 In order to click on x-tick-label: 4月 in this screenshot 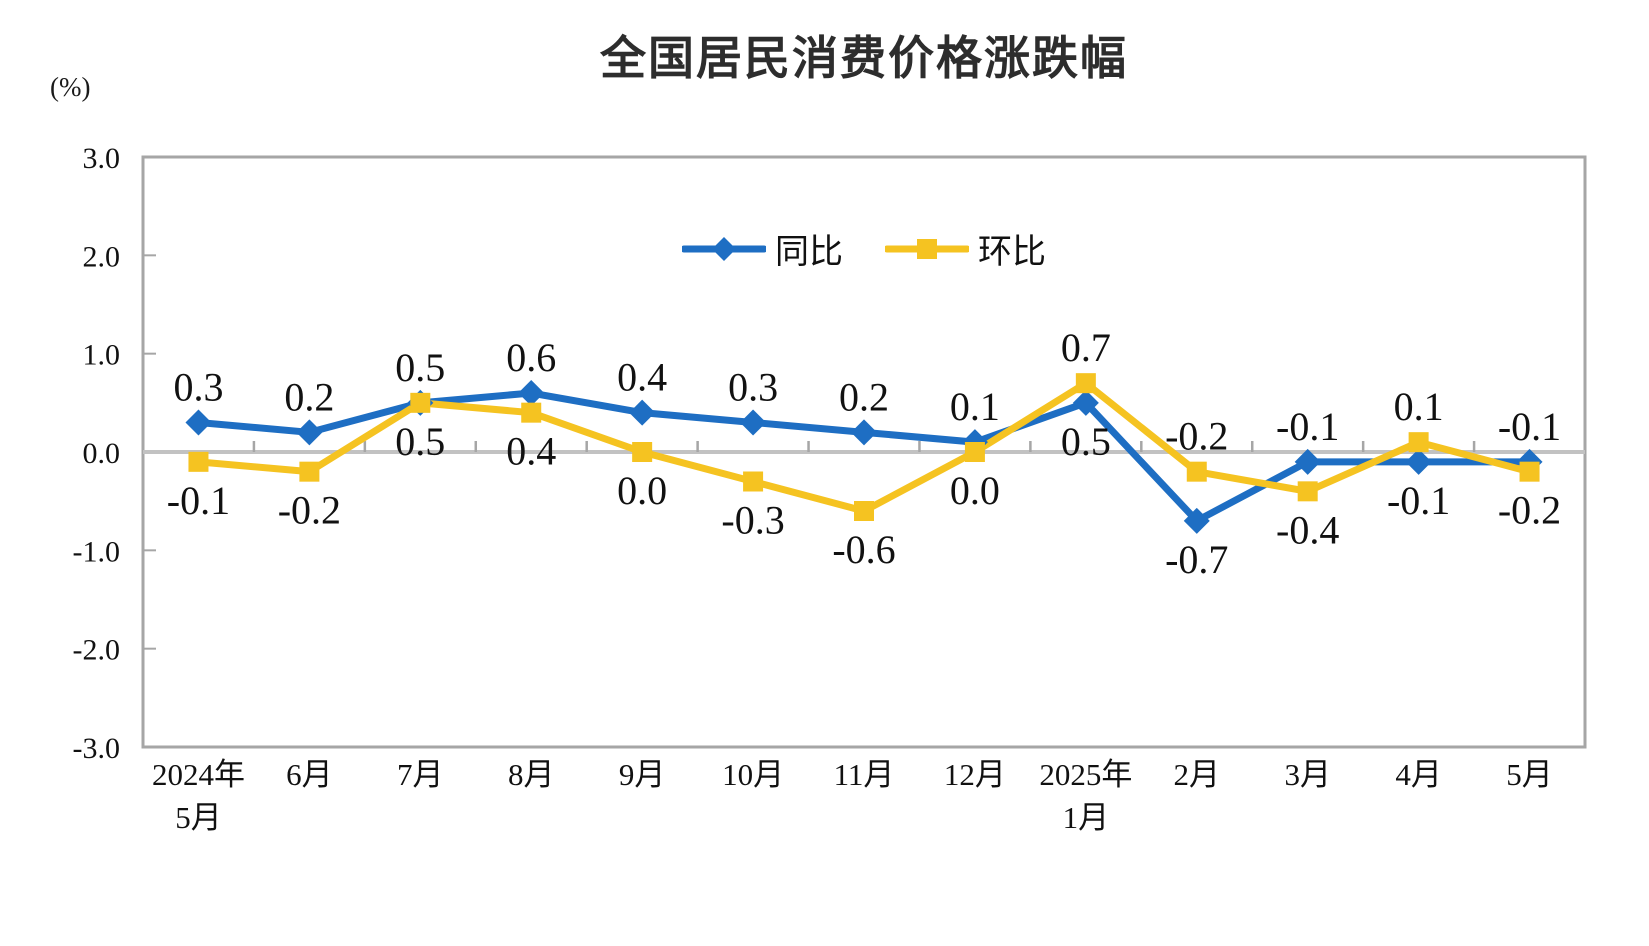, I will do `click(1418, 774)`.